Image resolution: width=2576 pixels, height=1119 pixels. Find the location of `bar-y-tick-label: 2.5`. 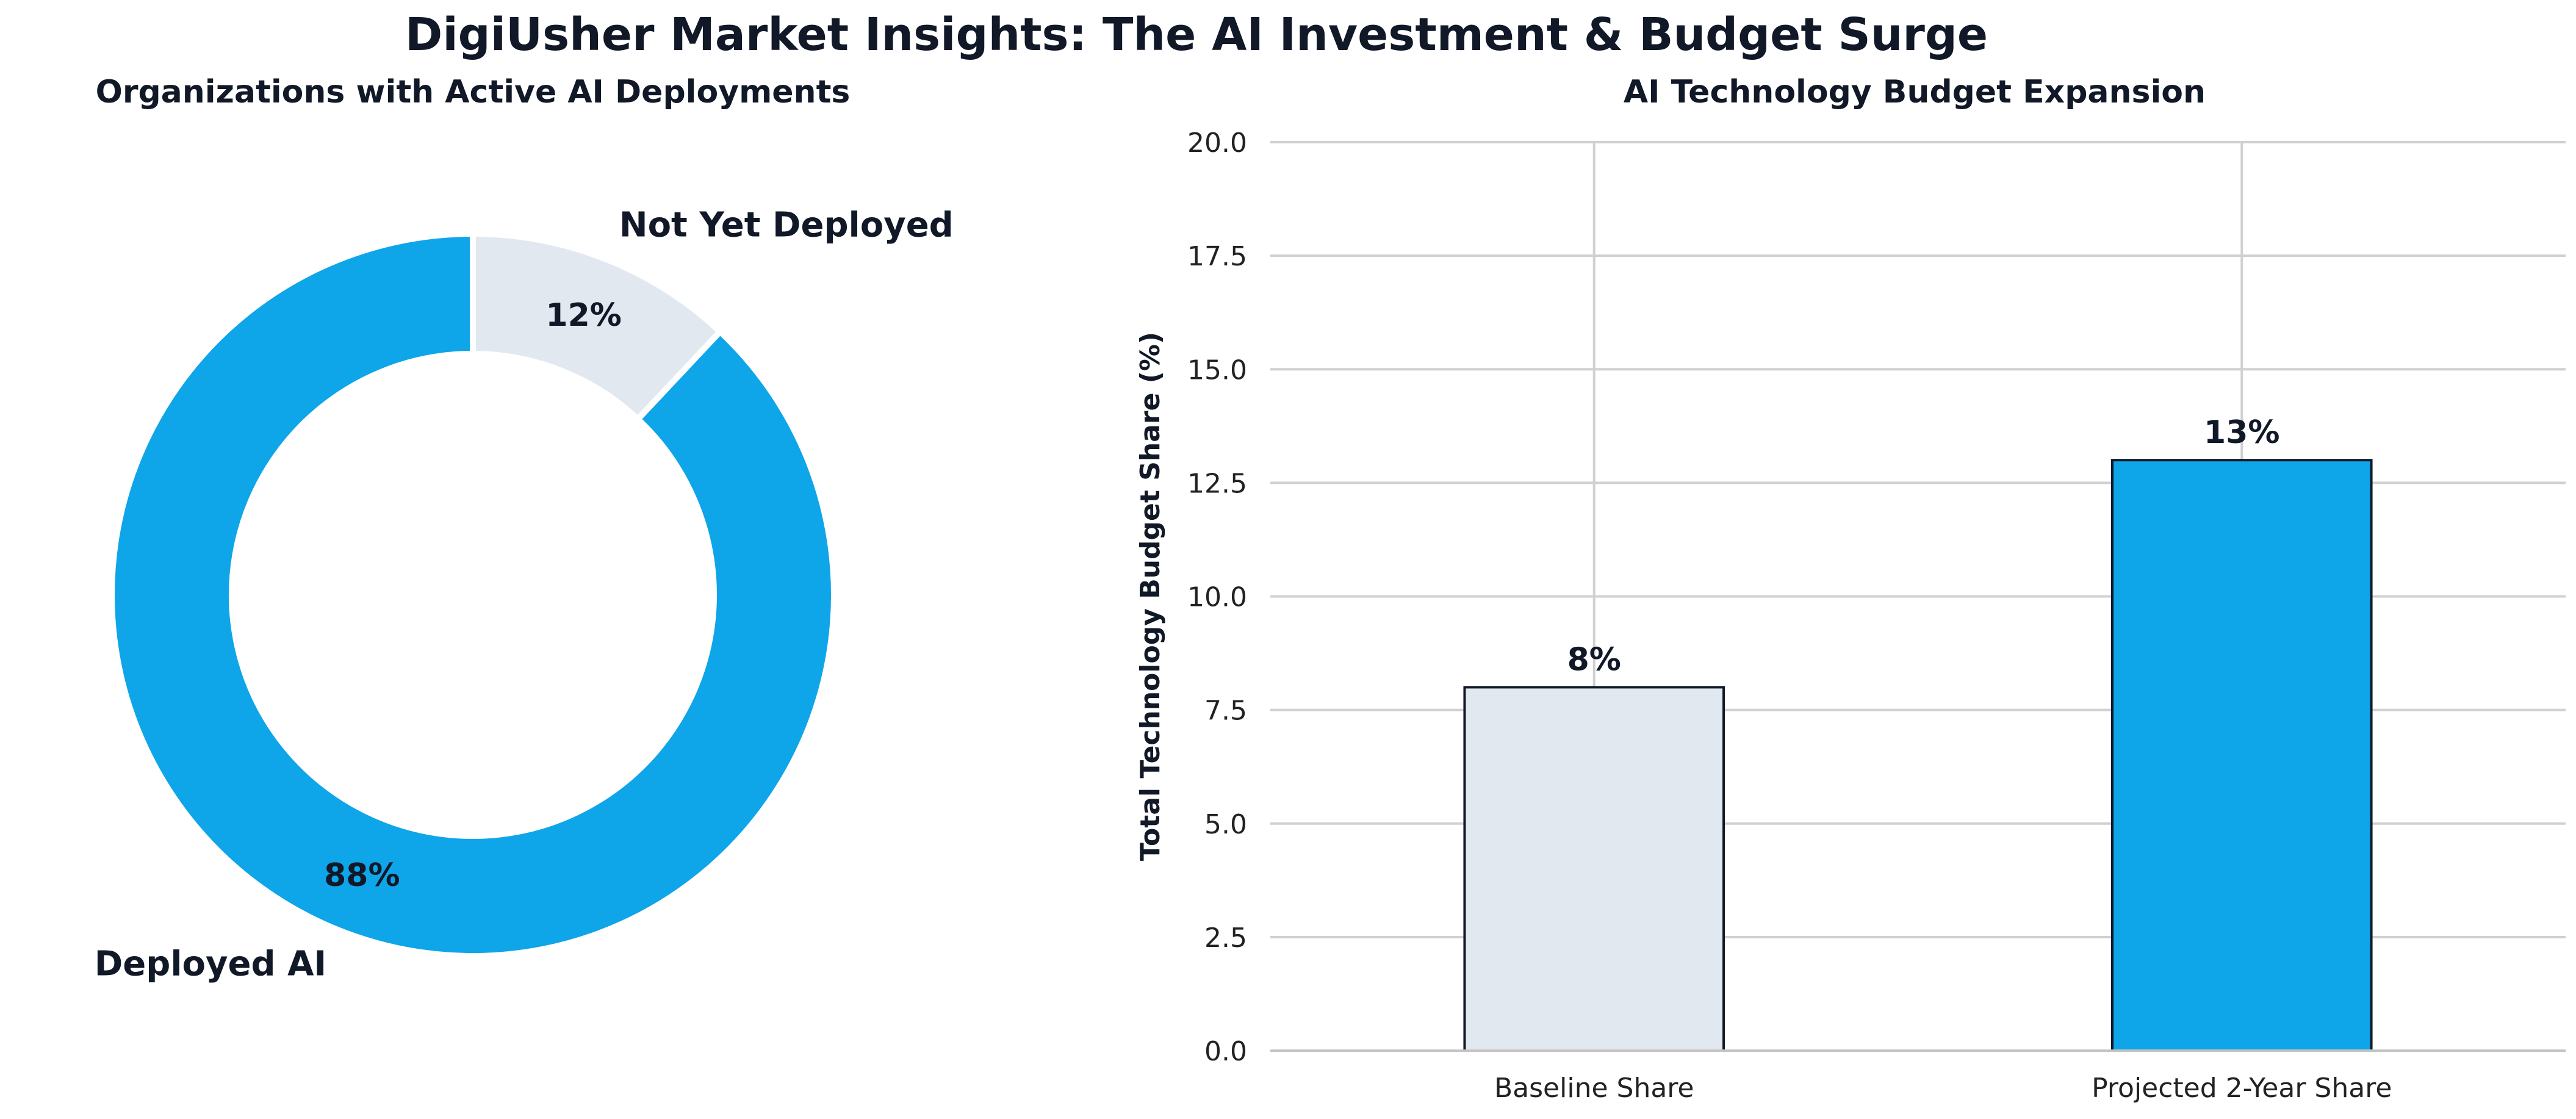

bar-y-tick-label: 2.5 is located at coordinates (1225, 938).